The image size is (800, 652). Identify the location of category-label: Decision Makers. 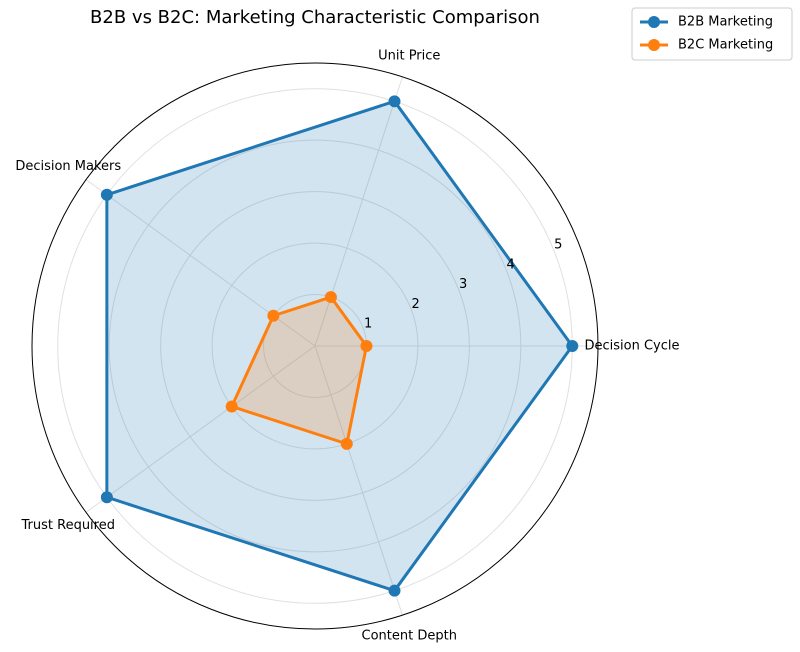
(68, 166).